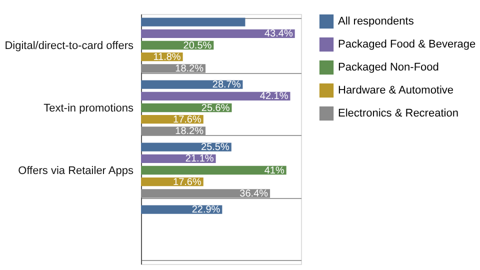 Image resolution: width=480 pixels, height=270 pixels. What do you see at coordinates (167, 57) in the screenshot?
I see `data-label: 11.8%` at bounding box center [167, 57].